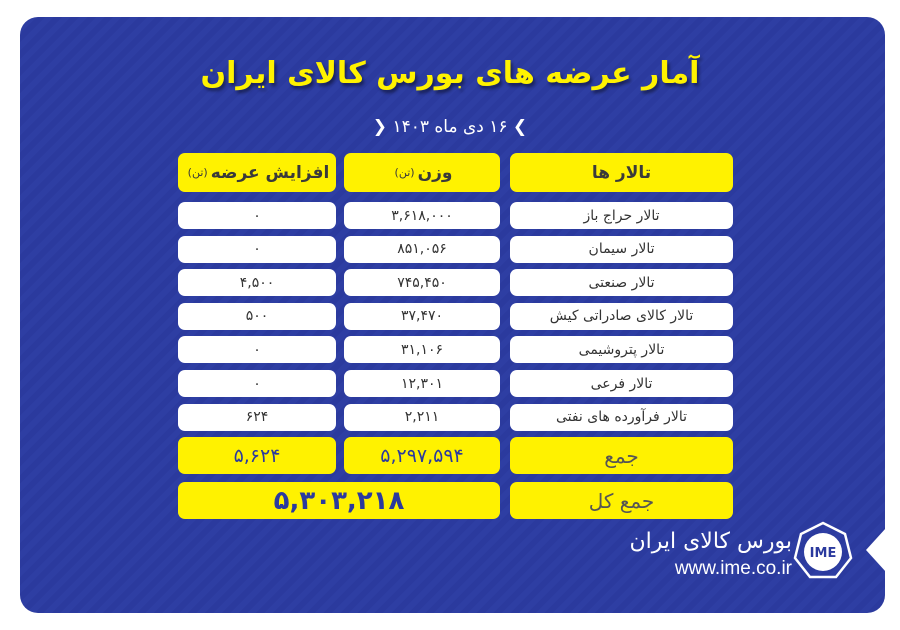 This screenshot has width=900, height=630. I want to click on header-increase: افزایش عرضه (تن), so click(257, 172).